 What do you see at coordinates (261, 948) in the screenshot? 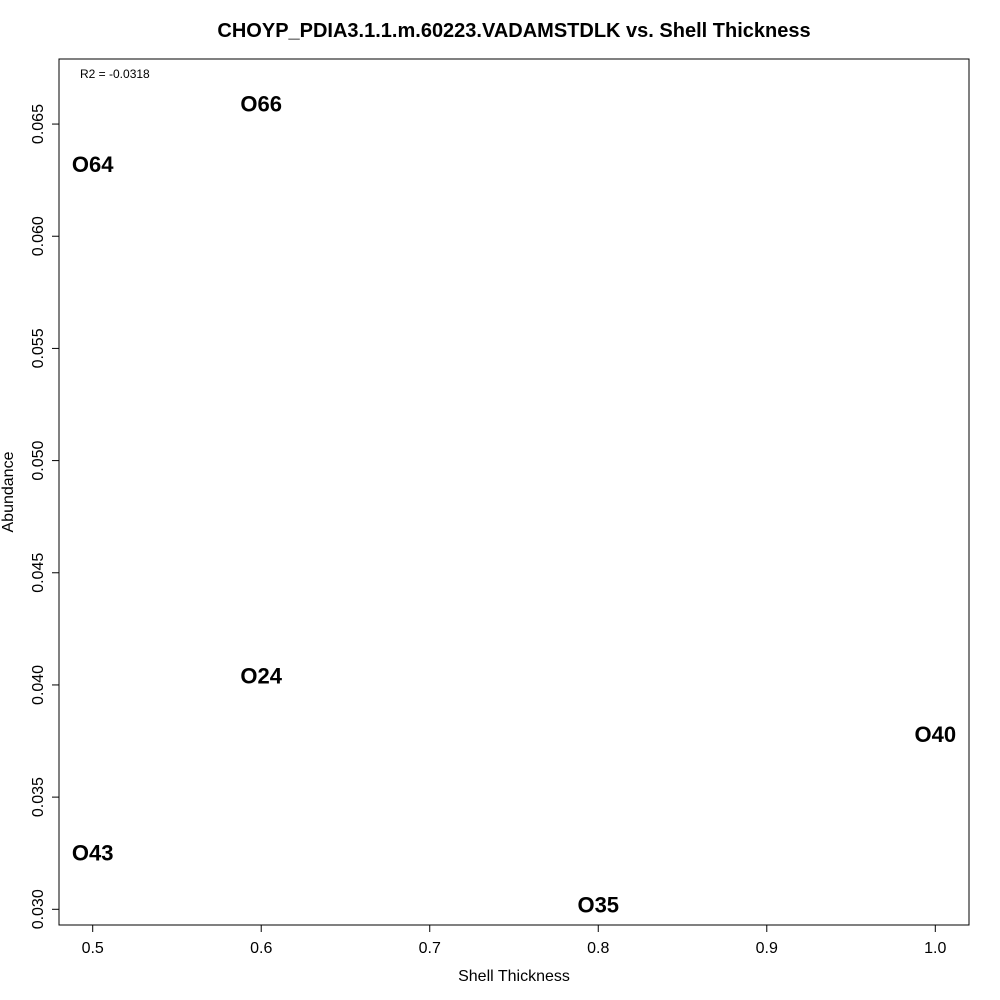
I see `x-tick-label: 0.6` at bounding box center [261, 948].